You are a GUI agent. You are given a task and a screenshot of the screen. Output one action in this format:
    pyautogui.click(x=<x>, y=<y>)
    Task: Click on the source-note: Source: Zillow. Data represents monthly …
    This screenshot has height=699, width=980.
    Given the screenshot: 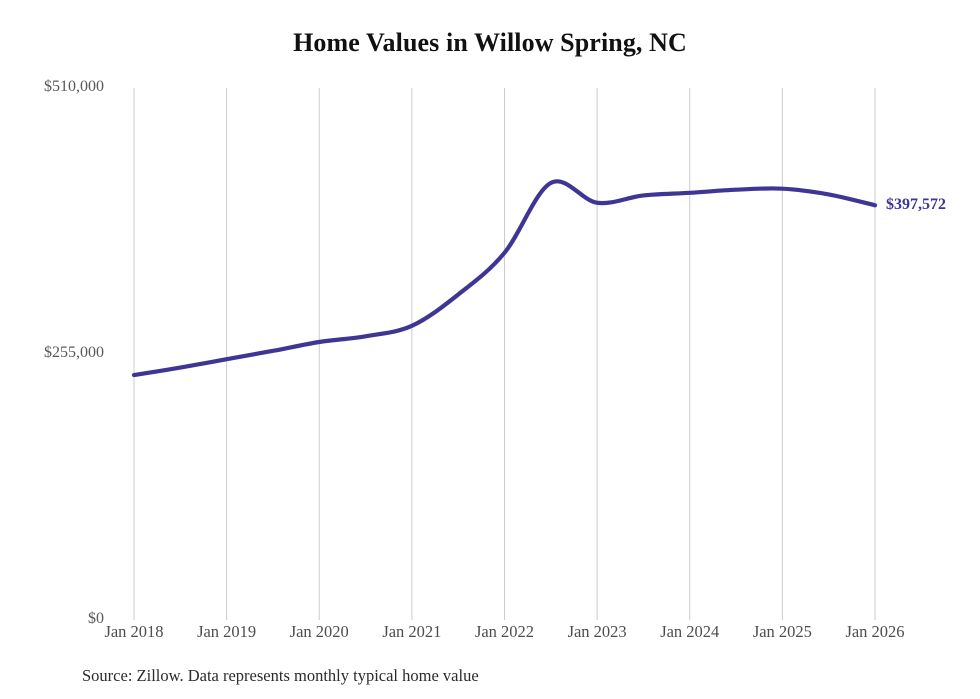 What is the action you would take?
    pyautogui.click(x=280, y=675)
    